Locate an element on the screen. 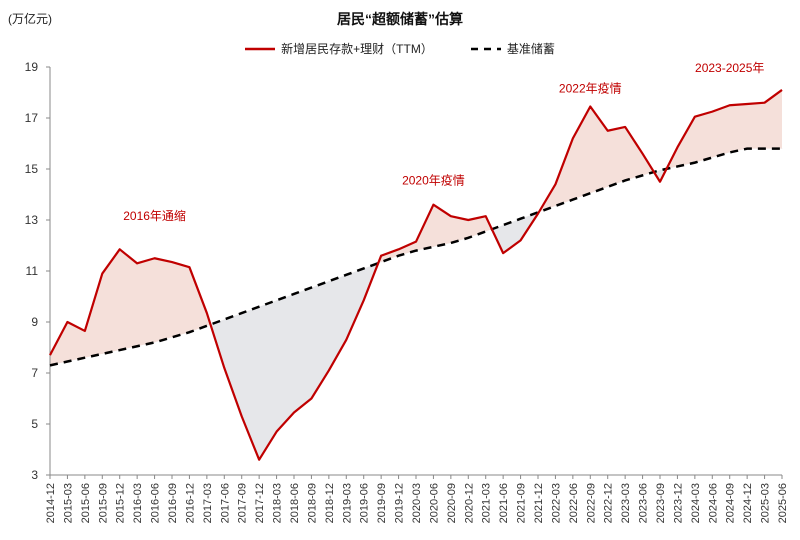 The height and width of the screenshot is (540, 800). x-tick-label: 2019-03 is located at coordinates (347, 503).